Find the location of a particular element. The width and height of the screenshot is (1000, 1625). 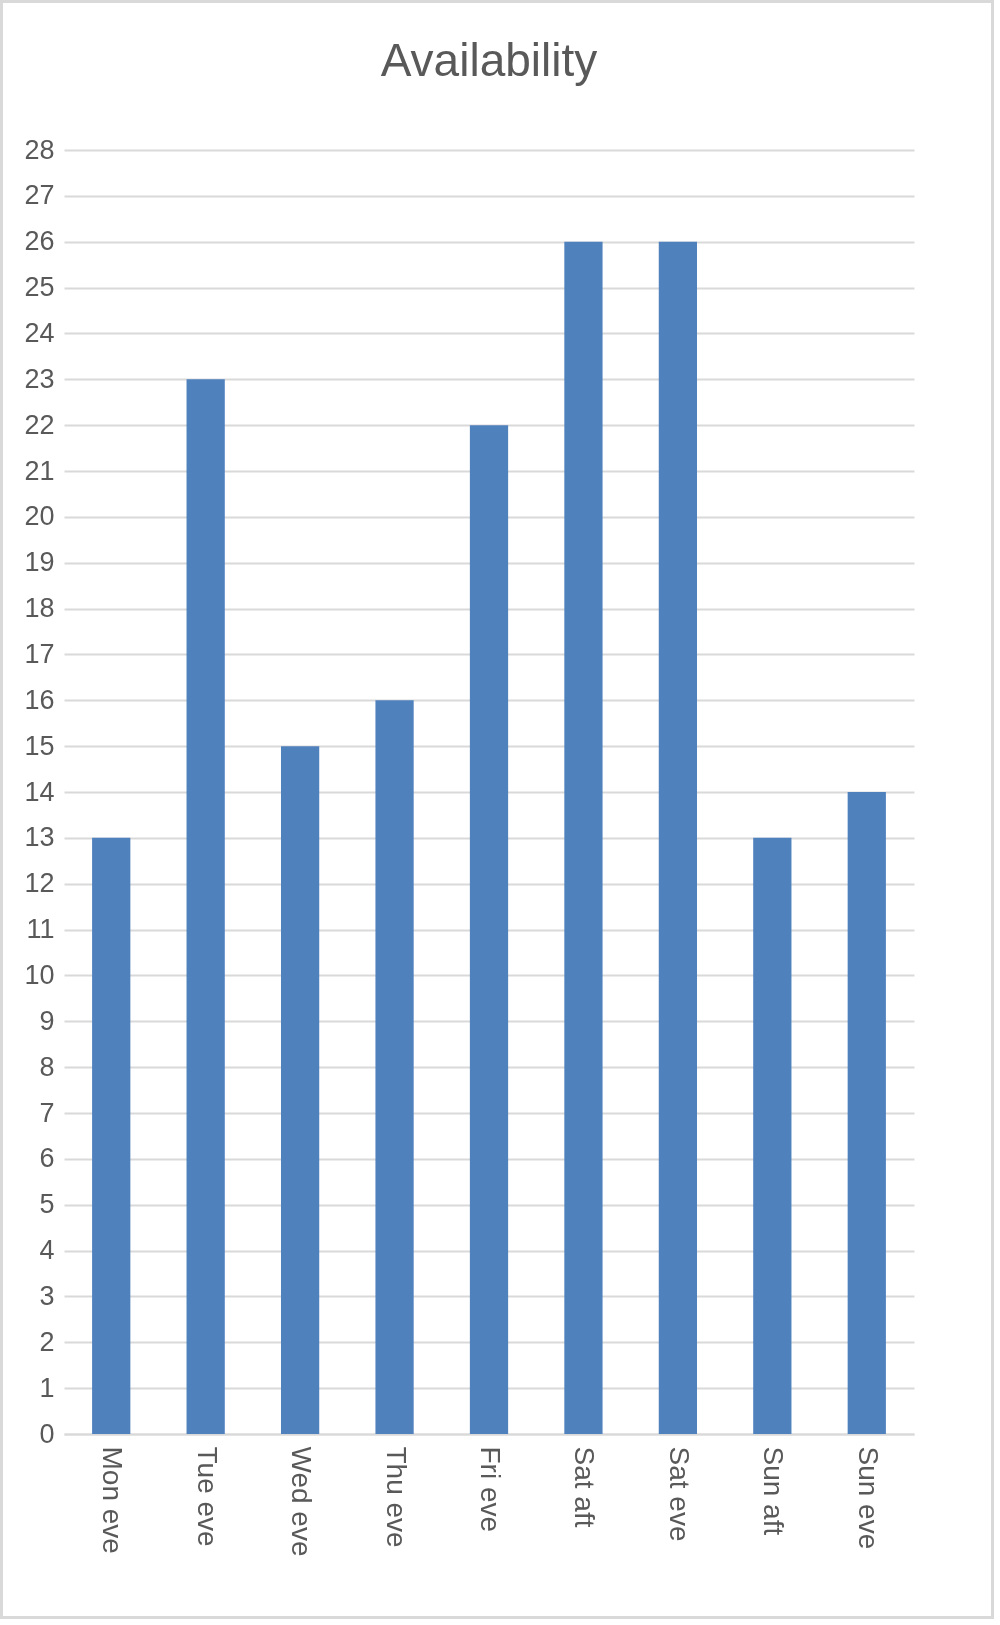

y-tick-label: 6 is located at coordinates (47, 1158).